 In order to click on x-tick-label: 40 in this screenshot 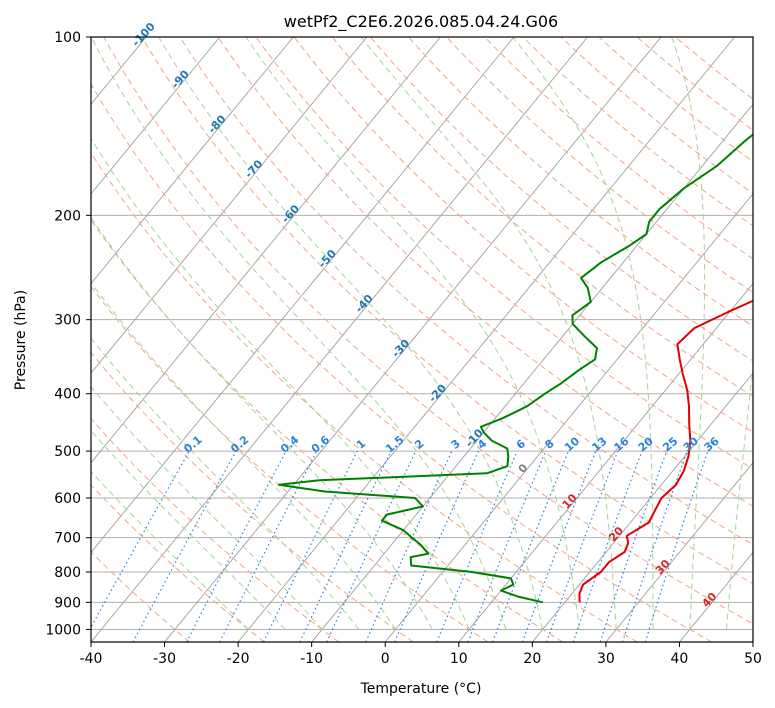, I will do `click(680, 659)`.